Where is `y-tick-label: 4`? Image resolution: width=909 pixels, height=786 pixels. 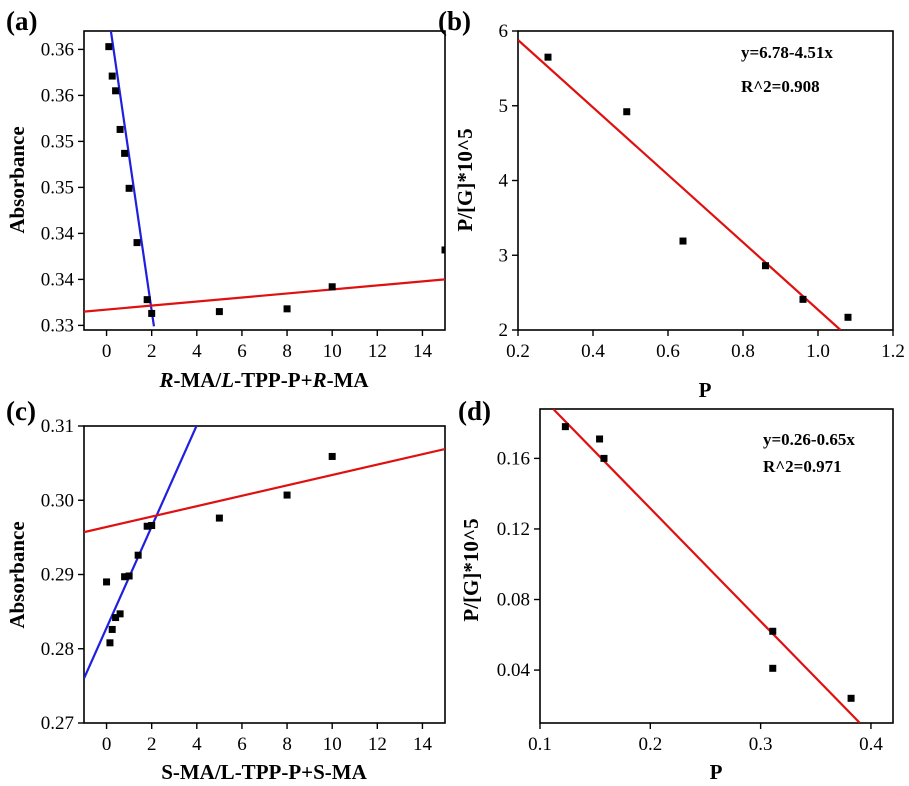 y-tick-label: 4 is located at coordinates (504, 181).